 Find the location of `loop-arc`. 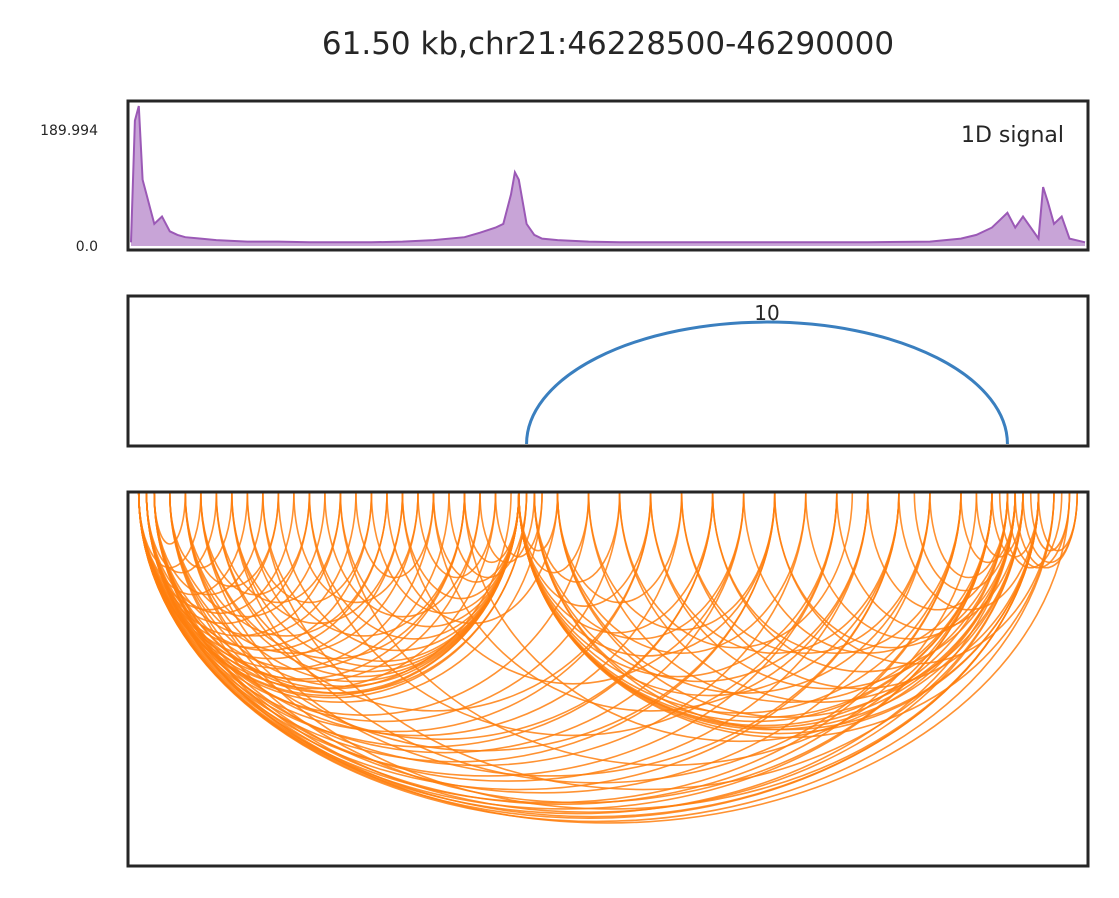

loop-arc is located at coordinates (767, 382).